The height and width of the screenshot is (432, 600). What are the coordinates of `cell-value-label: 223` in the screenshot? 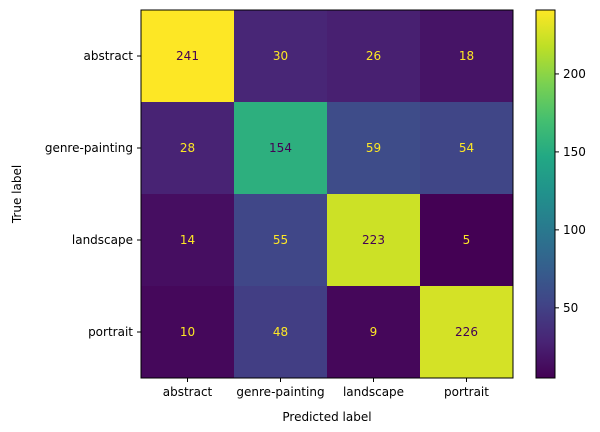 It's located at (373, 240).